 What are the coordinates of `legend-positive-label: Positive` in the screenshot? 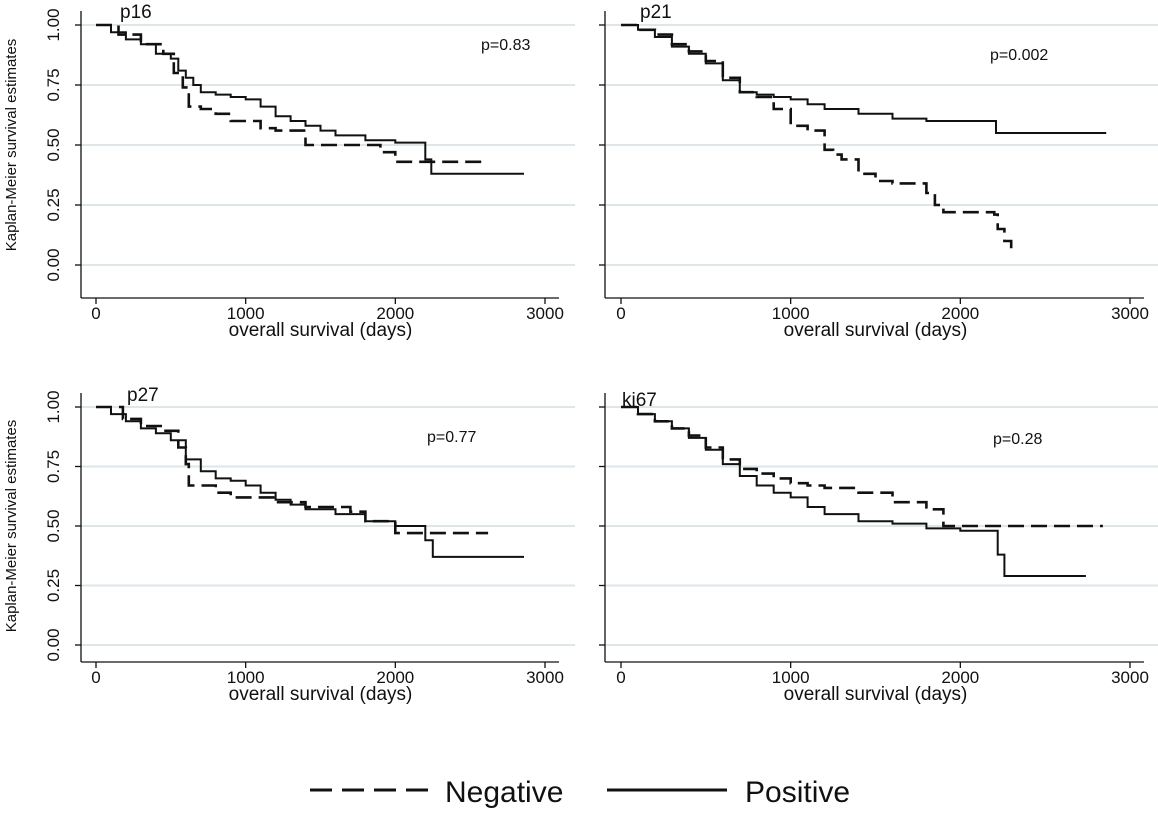 It's located at (797, 792).